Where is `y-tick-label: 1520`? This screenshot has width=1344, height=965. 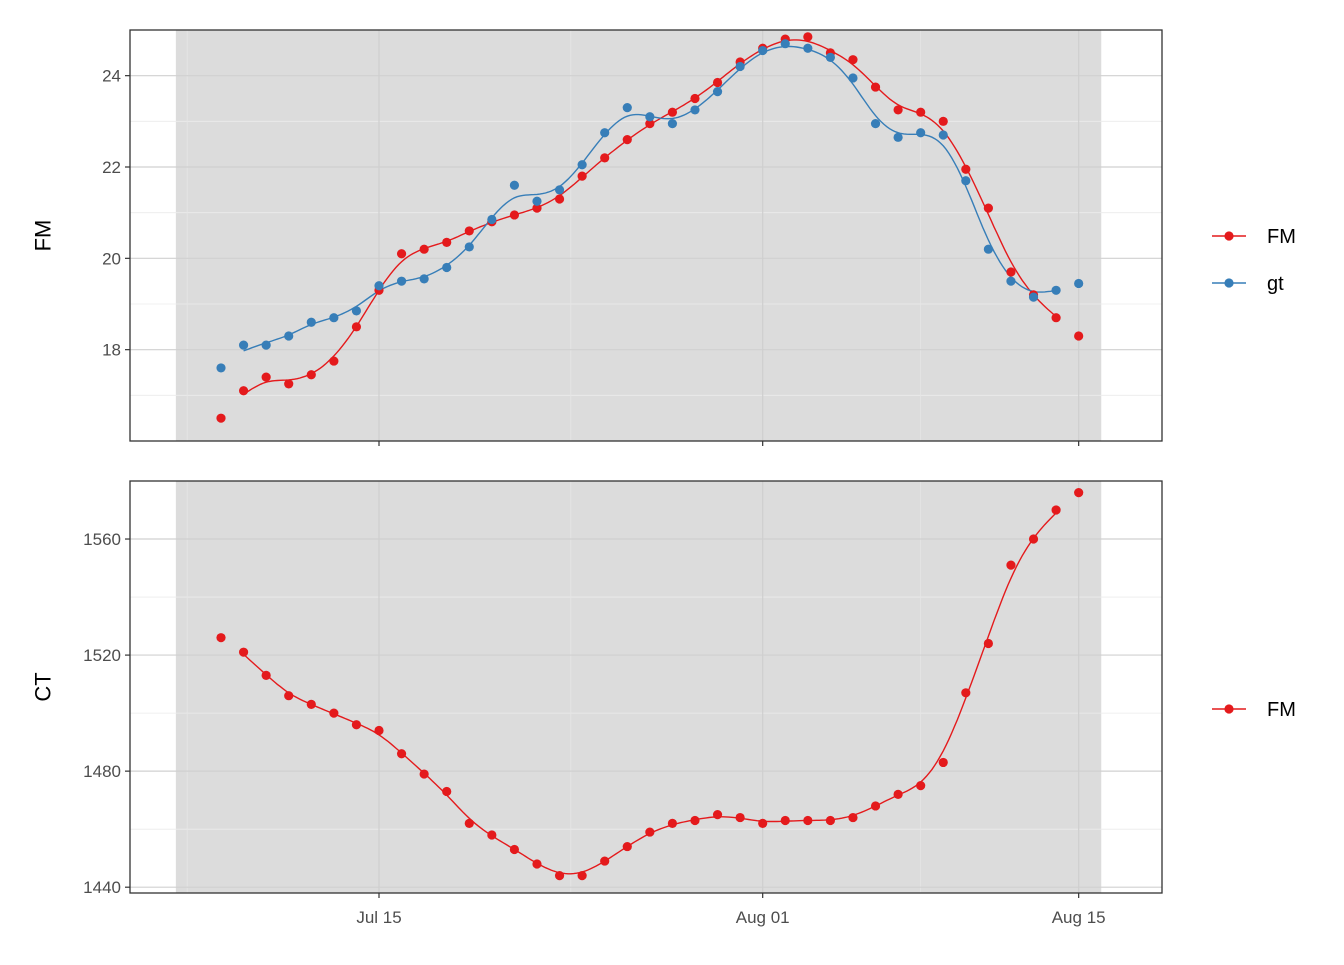 y-tick-label: 1520 is located at coordinates (102, 655).